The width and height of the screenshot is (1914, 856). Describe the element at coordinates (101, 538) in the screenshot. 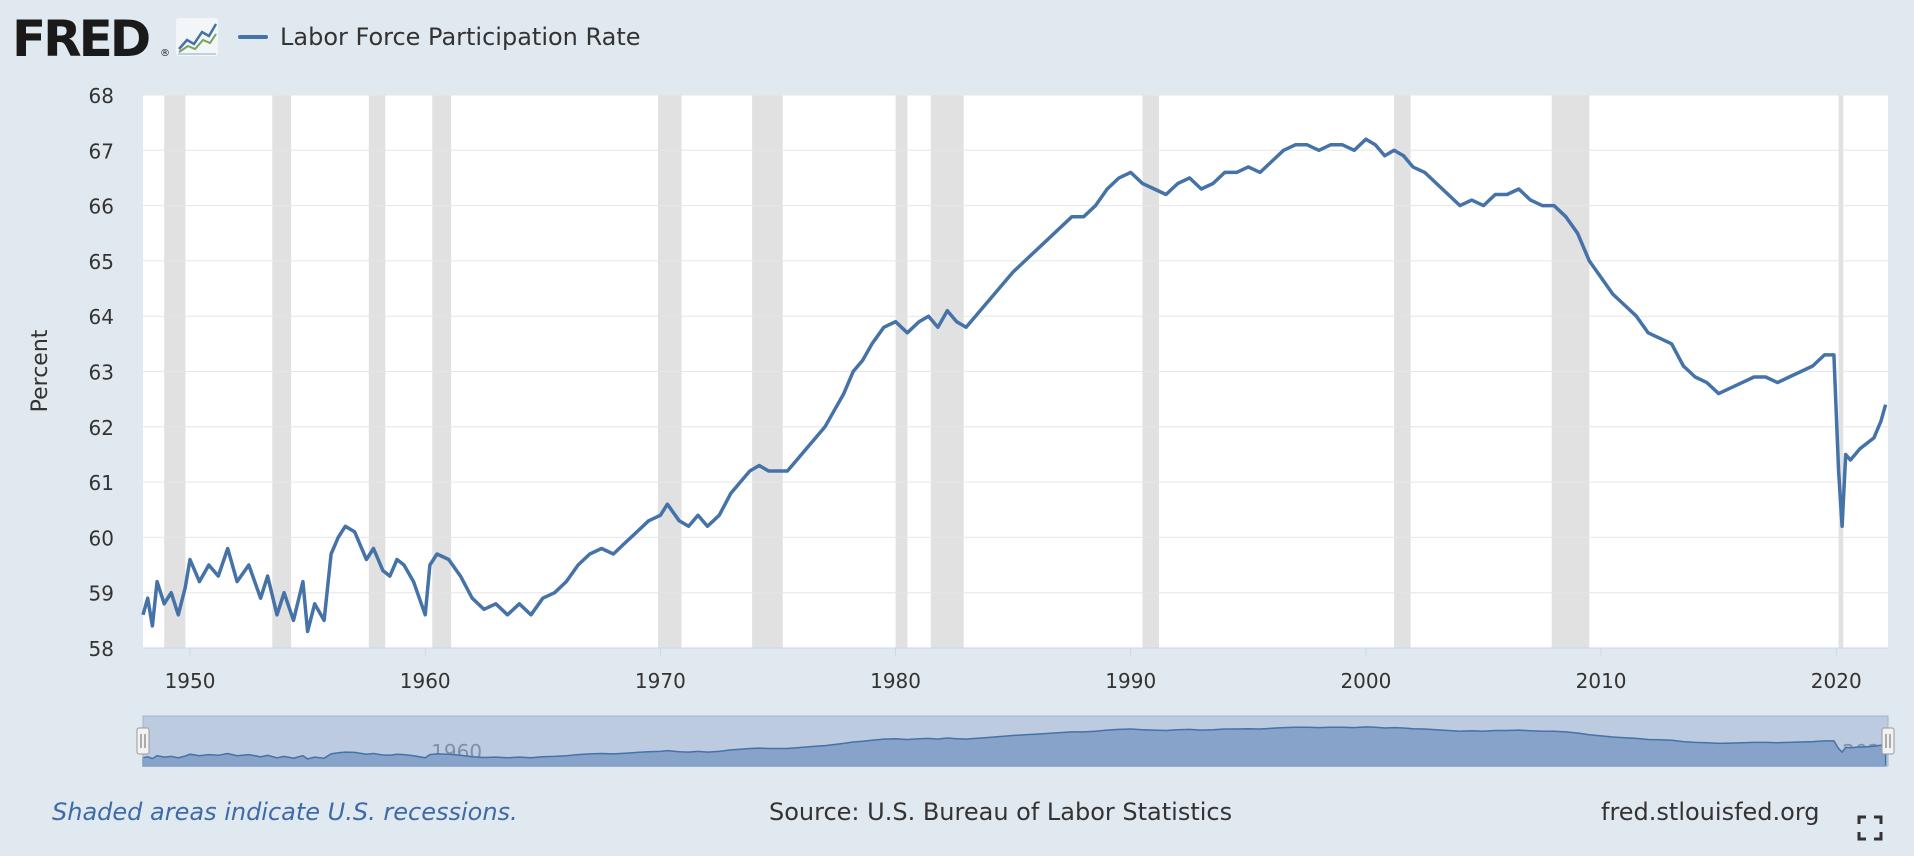

I see `y-tick-label: 60` at that location.